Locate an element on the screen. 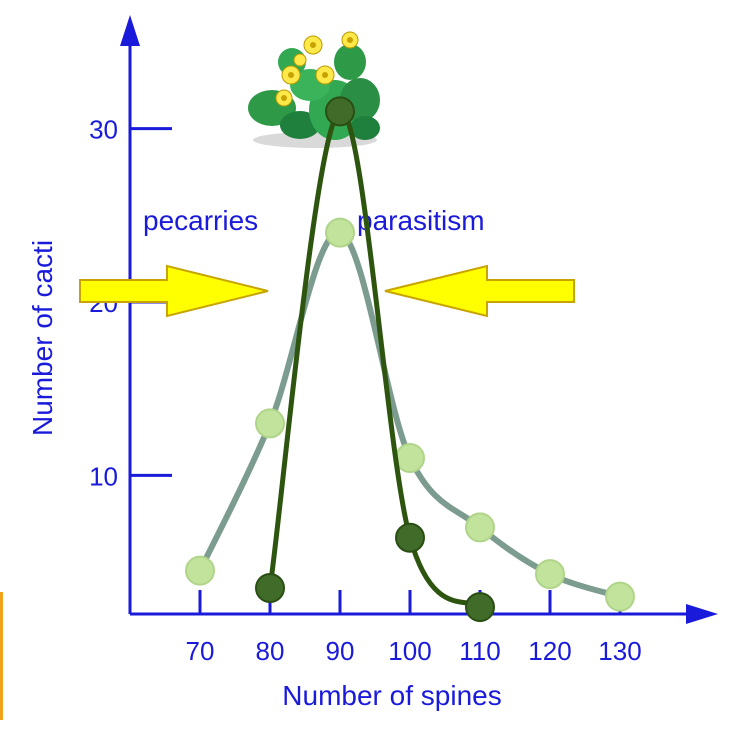  side-accent-bar is located at coordinates (1, 656).